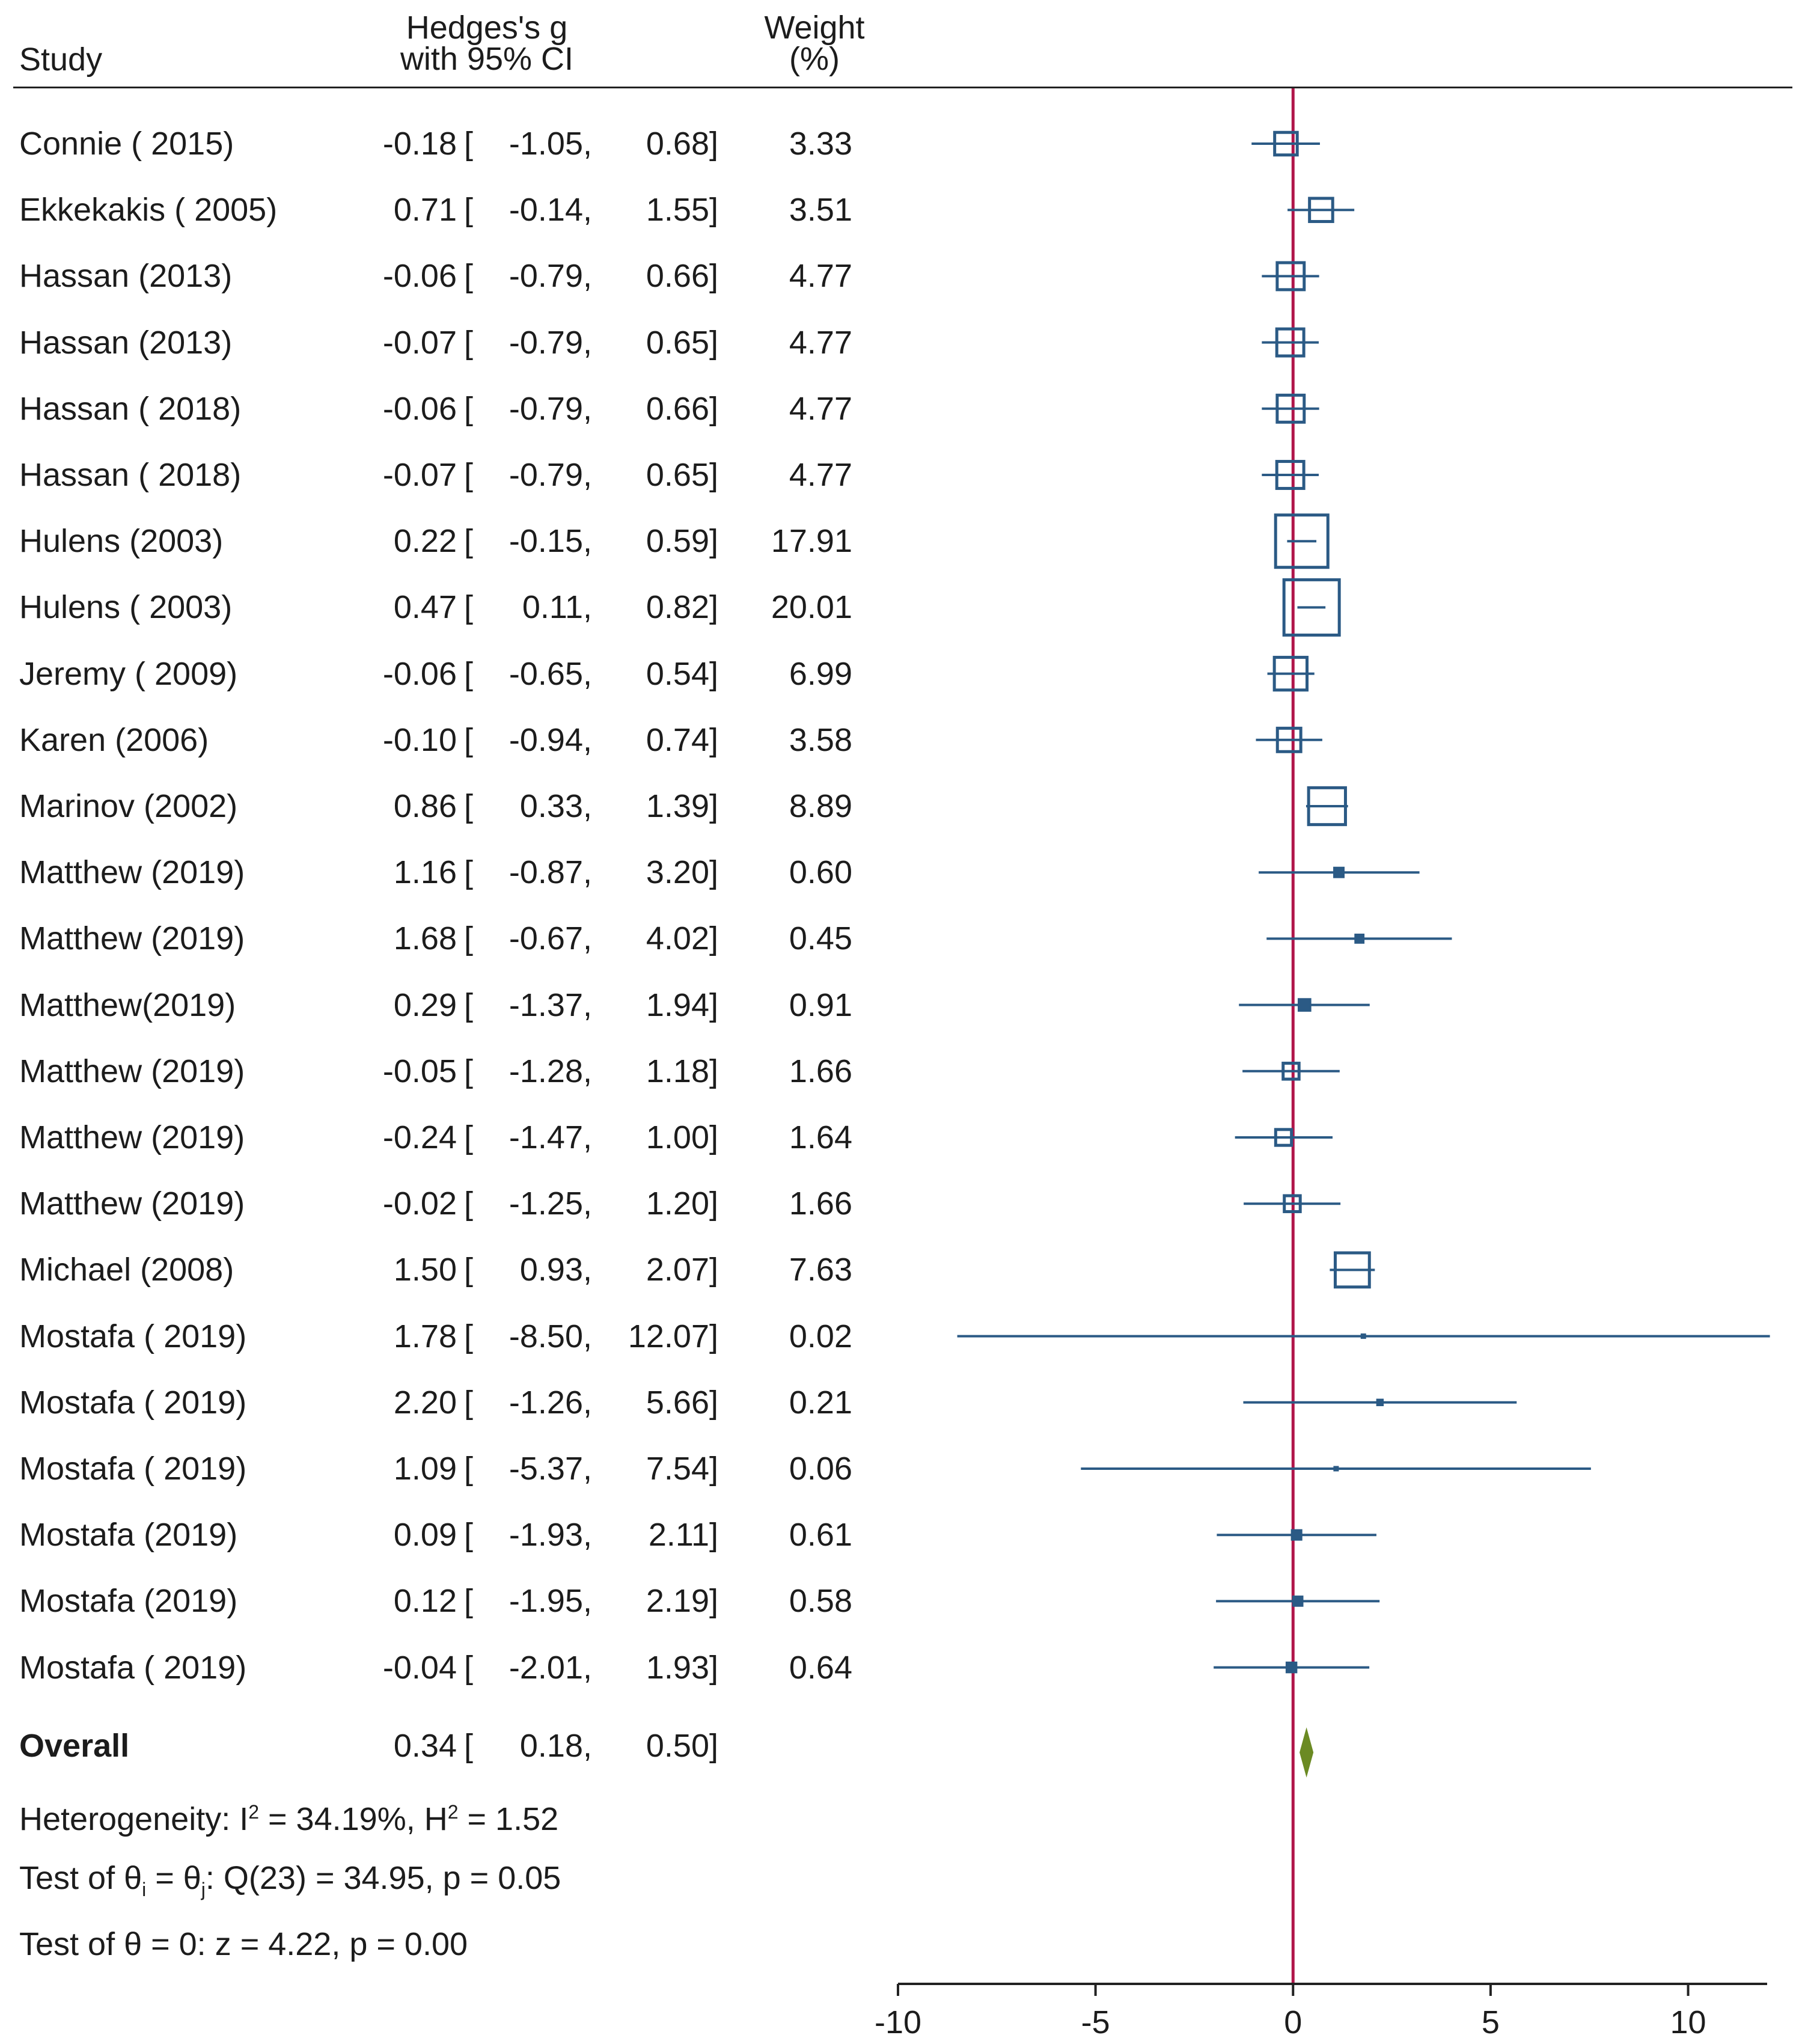  What do you see at coordinates (1688, 2022) in the screenshot?
I see `x-tick-label: 10` at bounding box center [1688, 2022].